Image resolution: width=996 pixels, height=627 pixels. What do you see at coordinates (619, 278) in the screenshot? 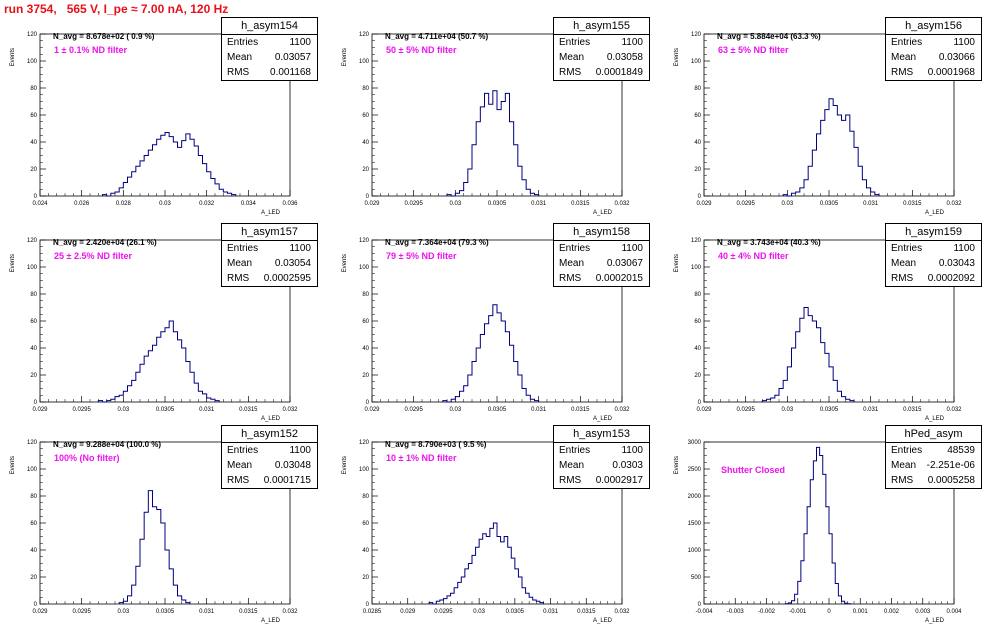
I see `stats-value: 0.0002015` at bounding box center [619, 278].